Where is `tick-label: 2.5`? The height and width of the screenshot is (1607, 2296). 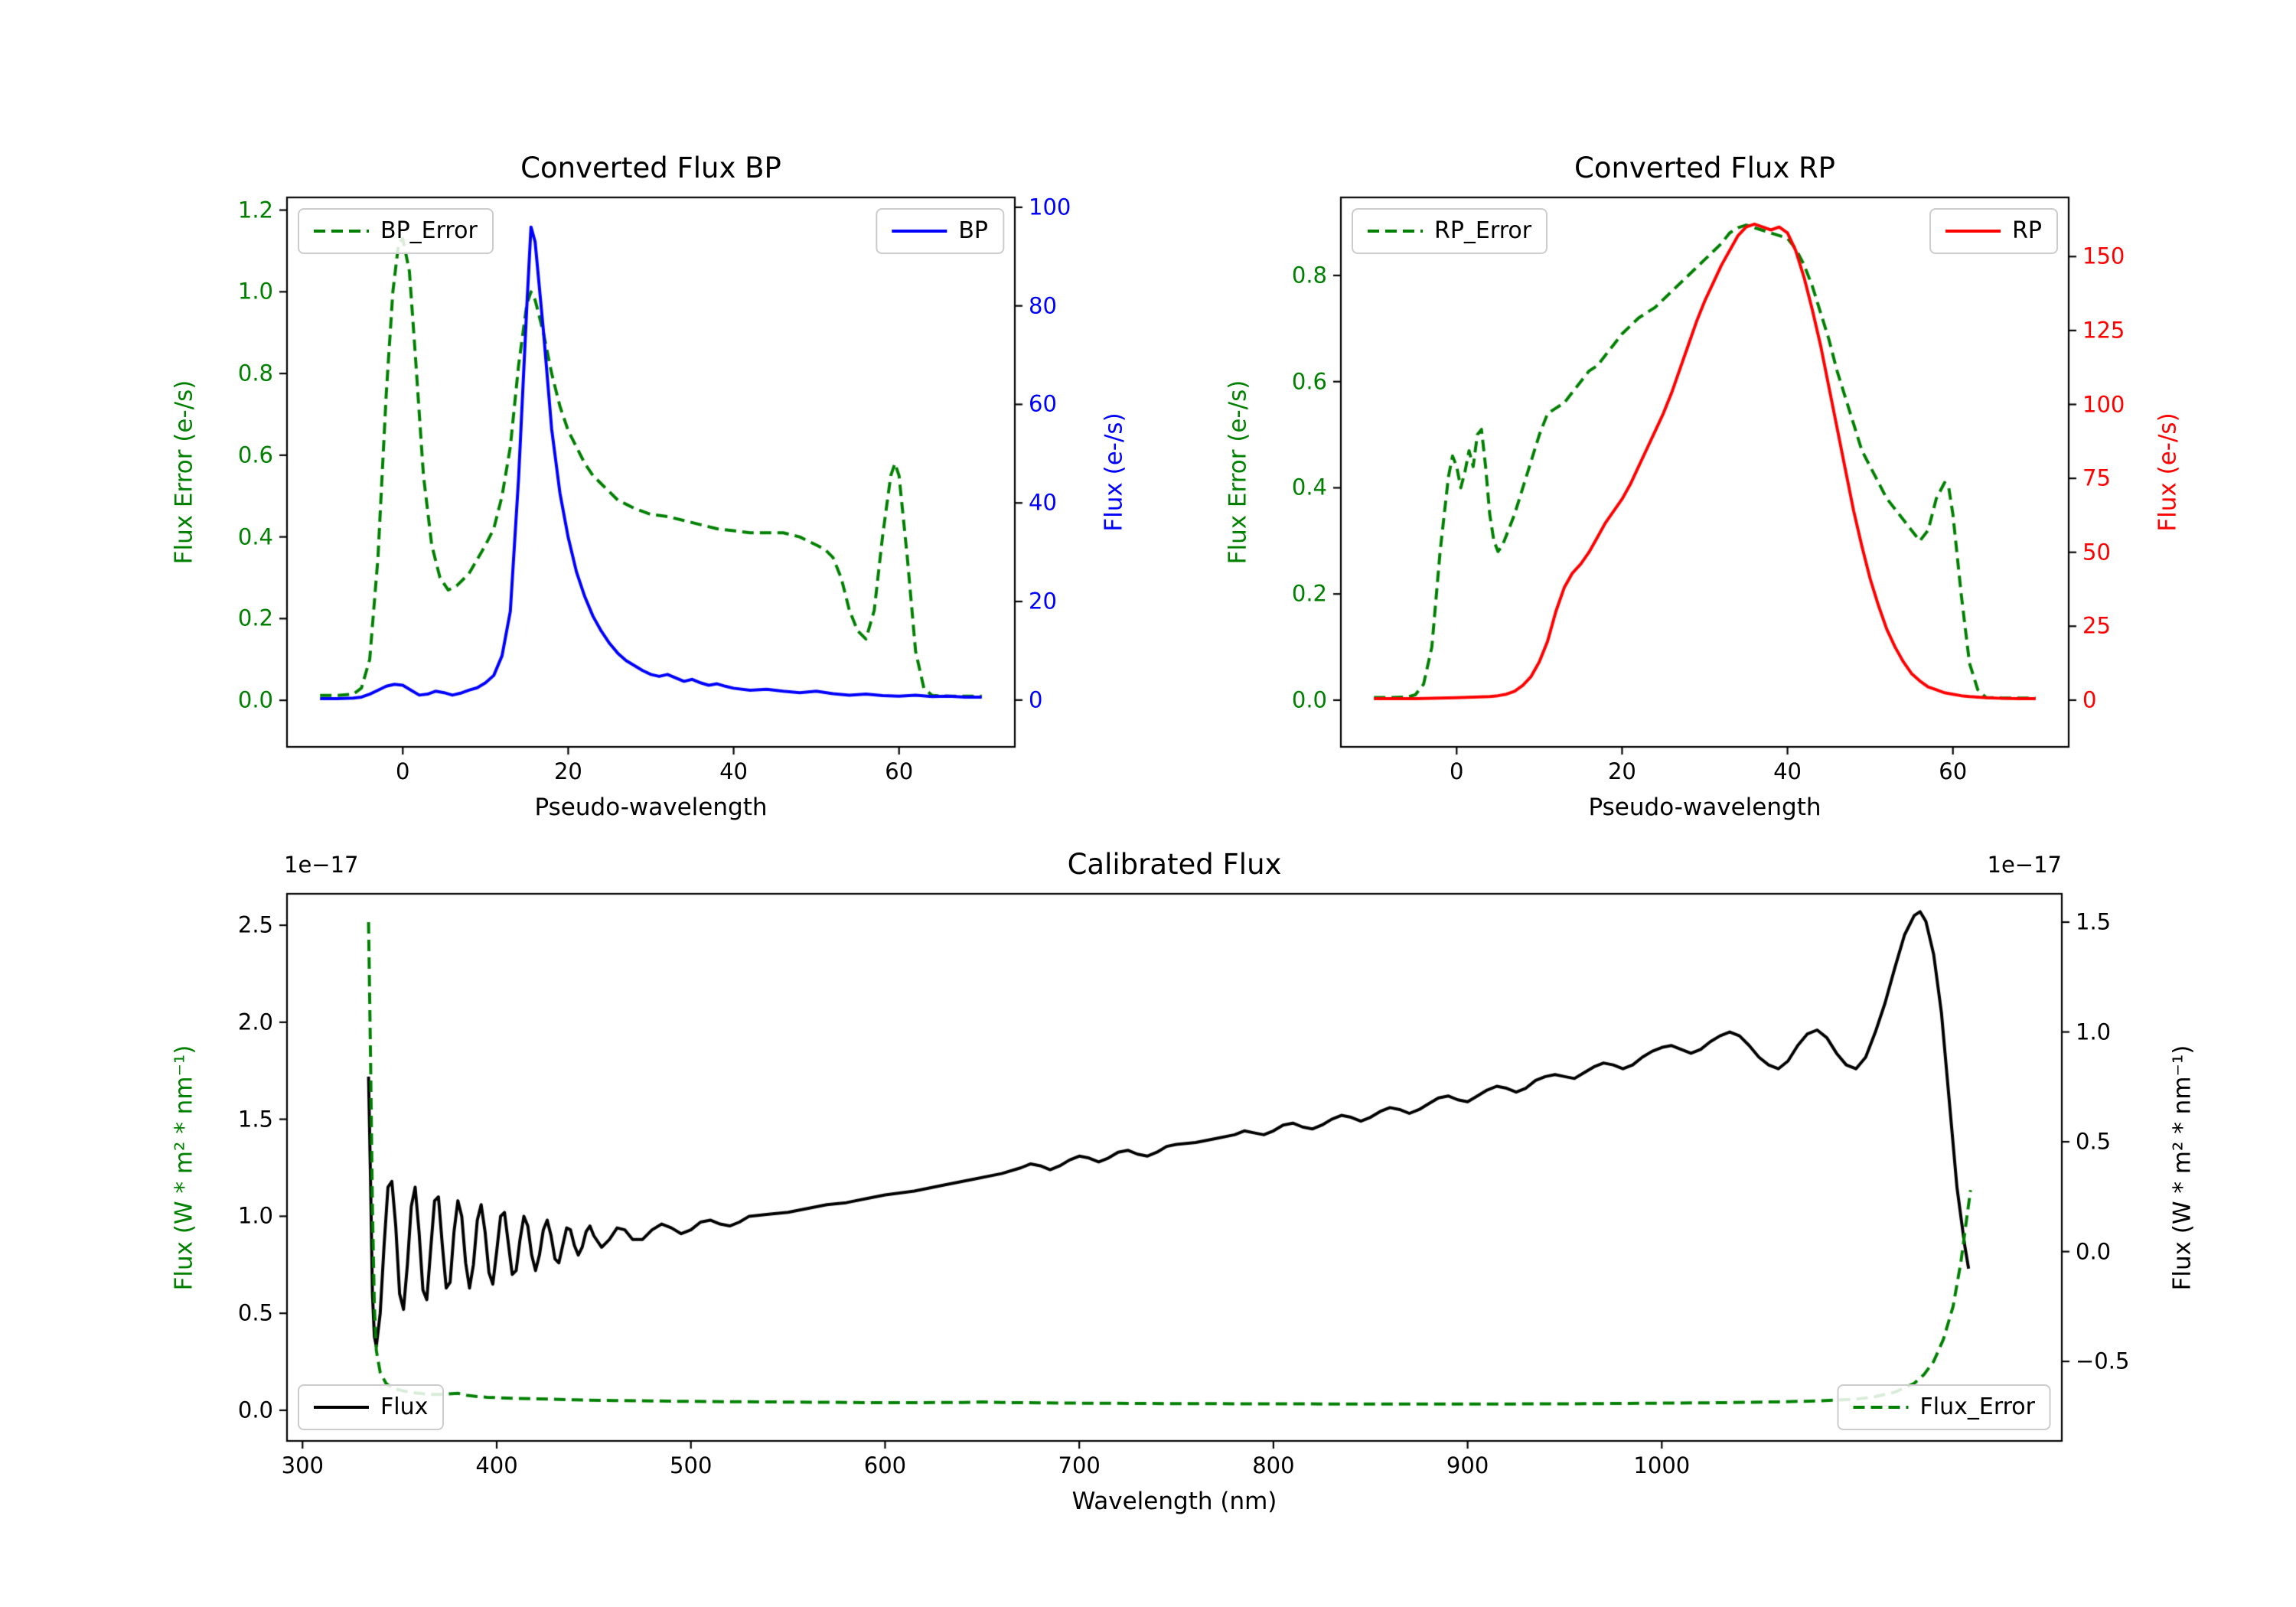 tick-label: 2.5 is located at coordinates (255, 925).